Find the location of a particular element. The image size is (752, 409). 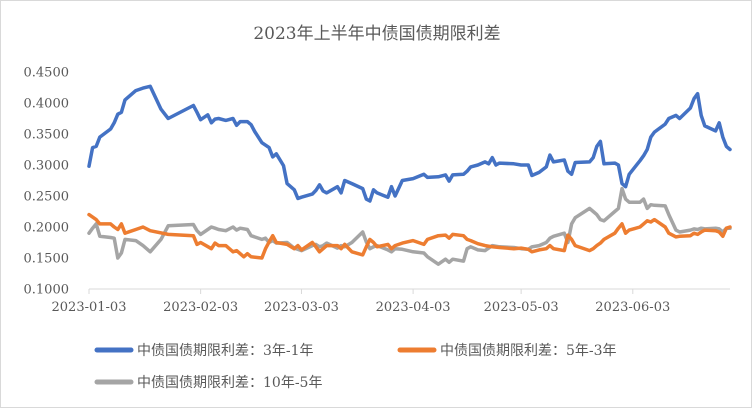

legend-label-series-1: 中债国债期限利差：3年-1年 is located at coordinates (225, 351).